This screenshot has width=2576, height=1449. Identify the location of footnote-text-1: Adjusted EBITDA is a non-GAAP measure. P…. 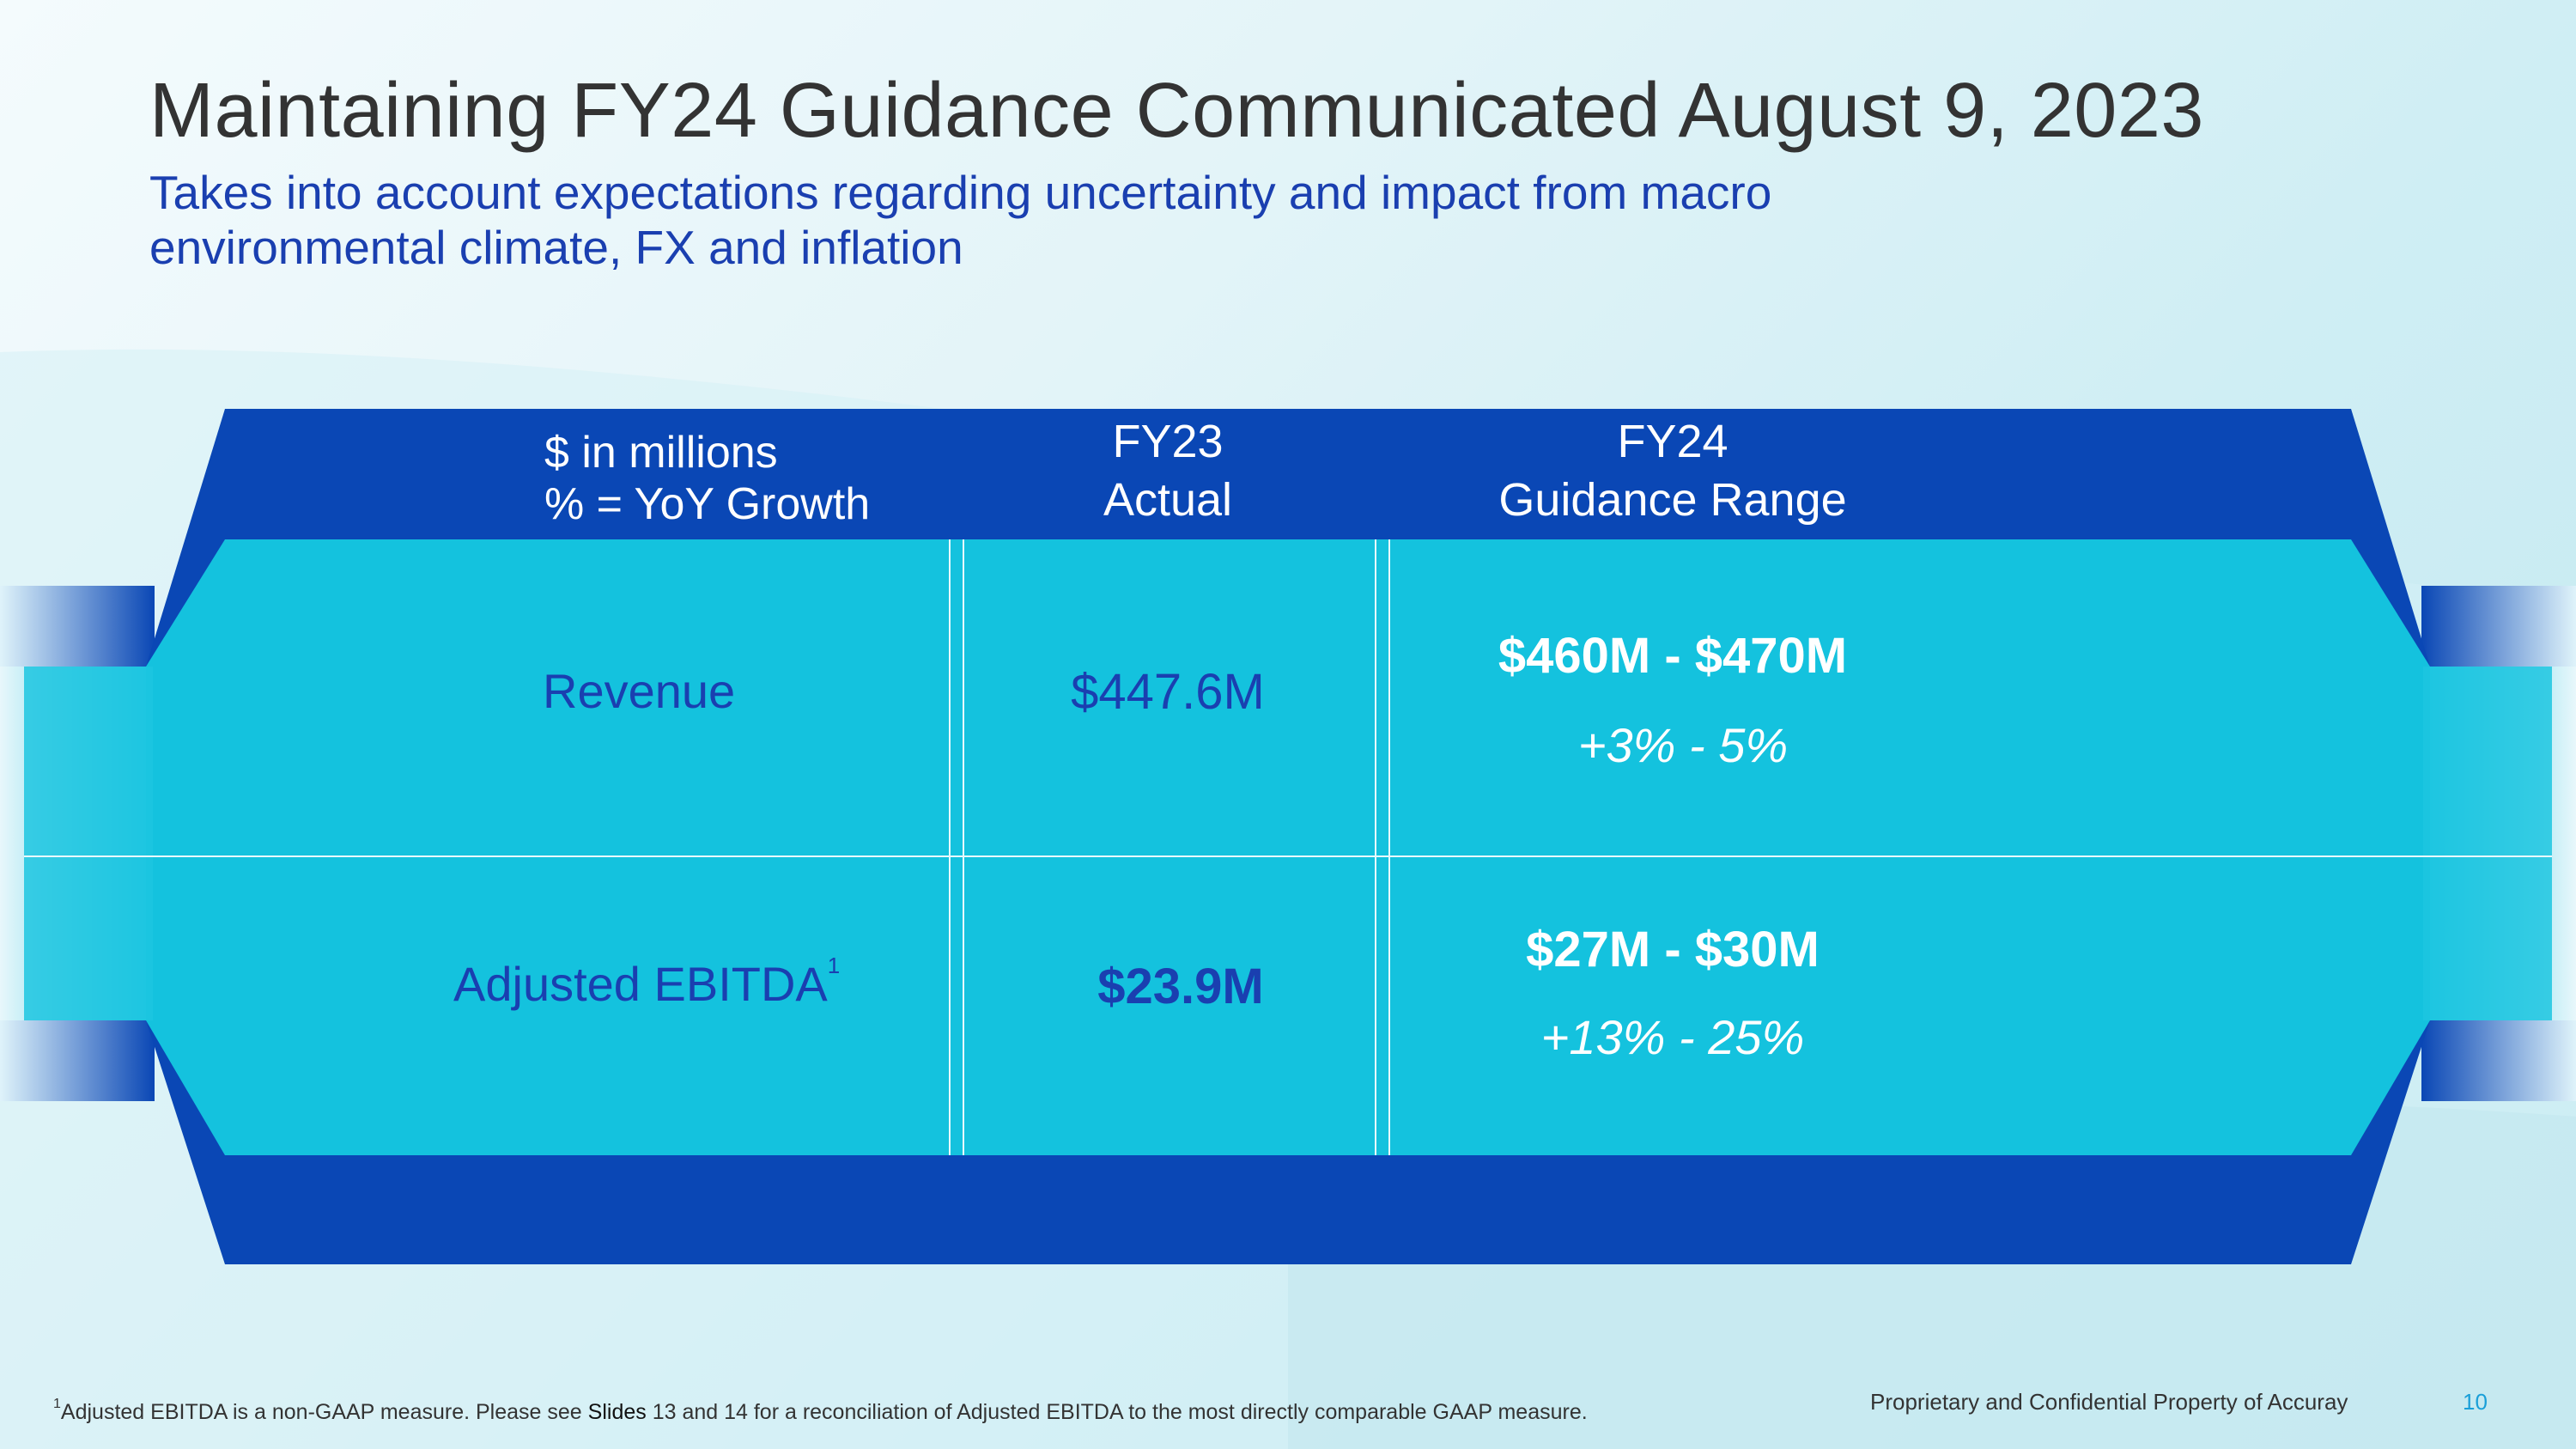
(324, 1412).